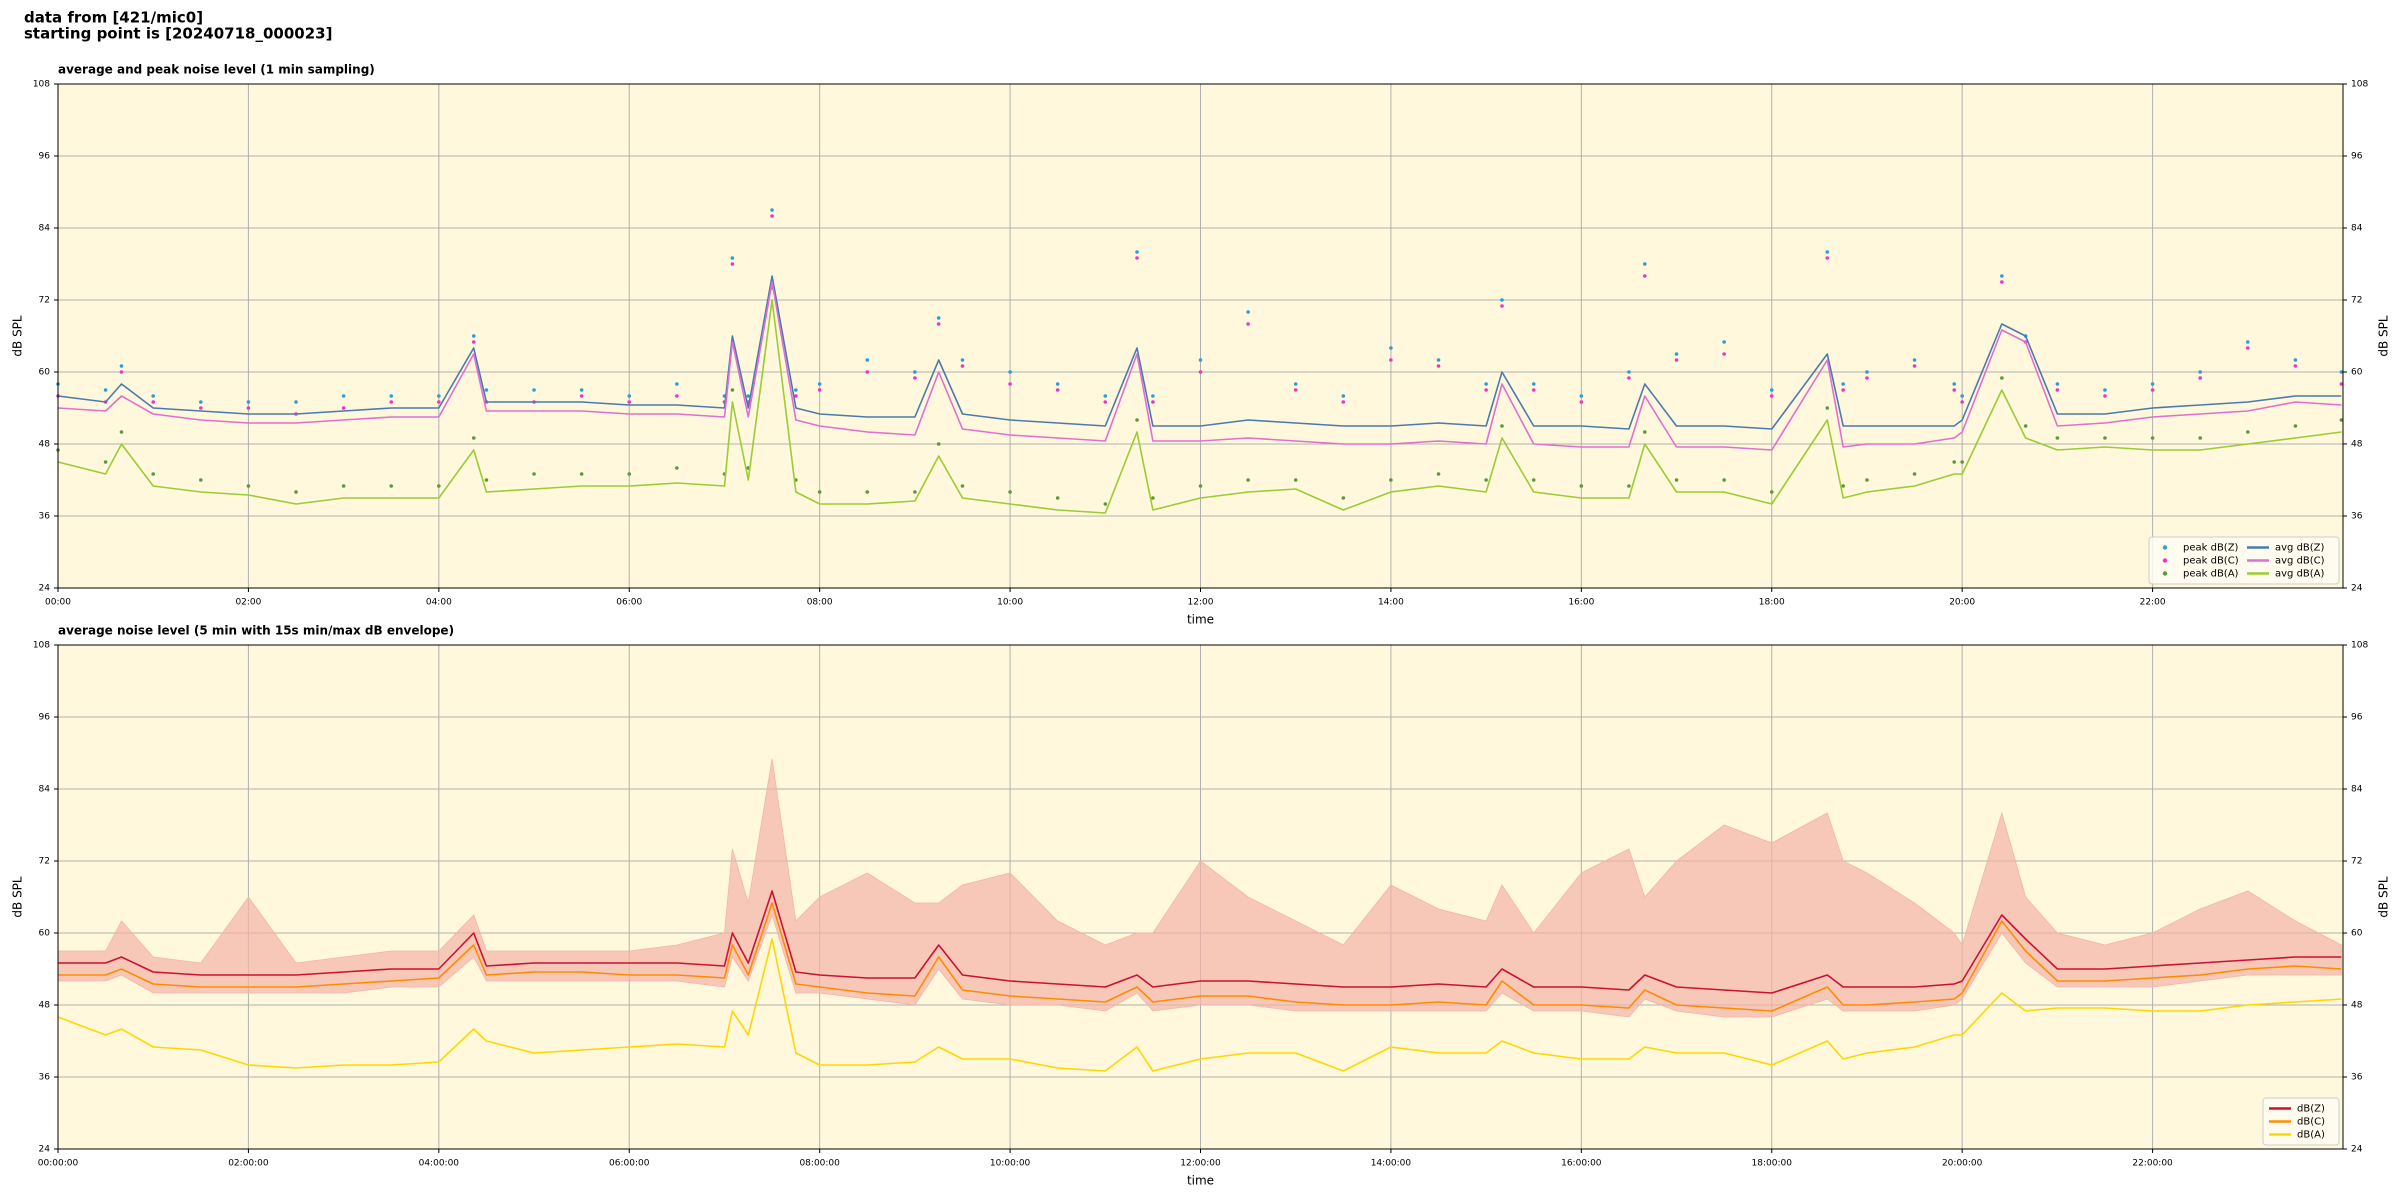 This screenshot has width=2400, height=1200. Describe the element at coordinates (1391, 603) in the screenshot. I see `x-tick-label: 14:00` at that location.